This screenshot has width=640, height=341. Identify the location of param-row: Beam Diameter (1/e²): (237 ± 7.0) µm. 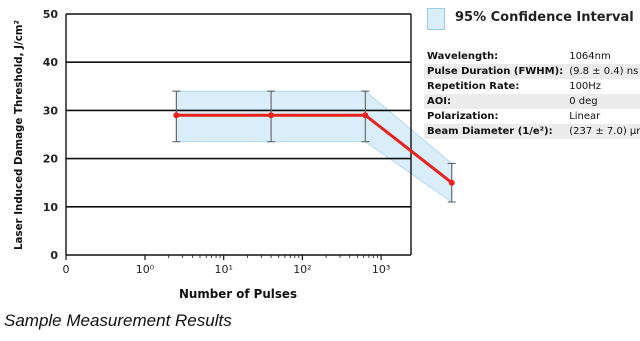
(532, 131).